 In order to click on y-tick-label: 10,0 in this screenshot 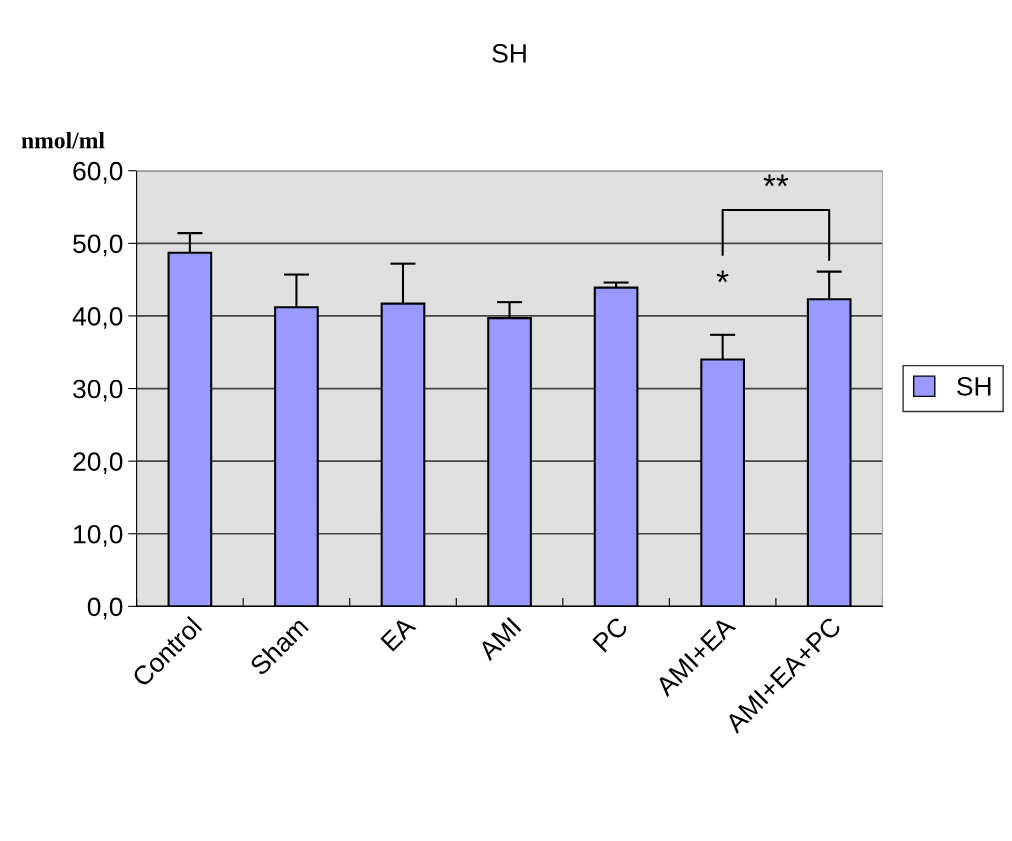, I will do `click(98, 535)`.